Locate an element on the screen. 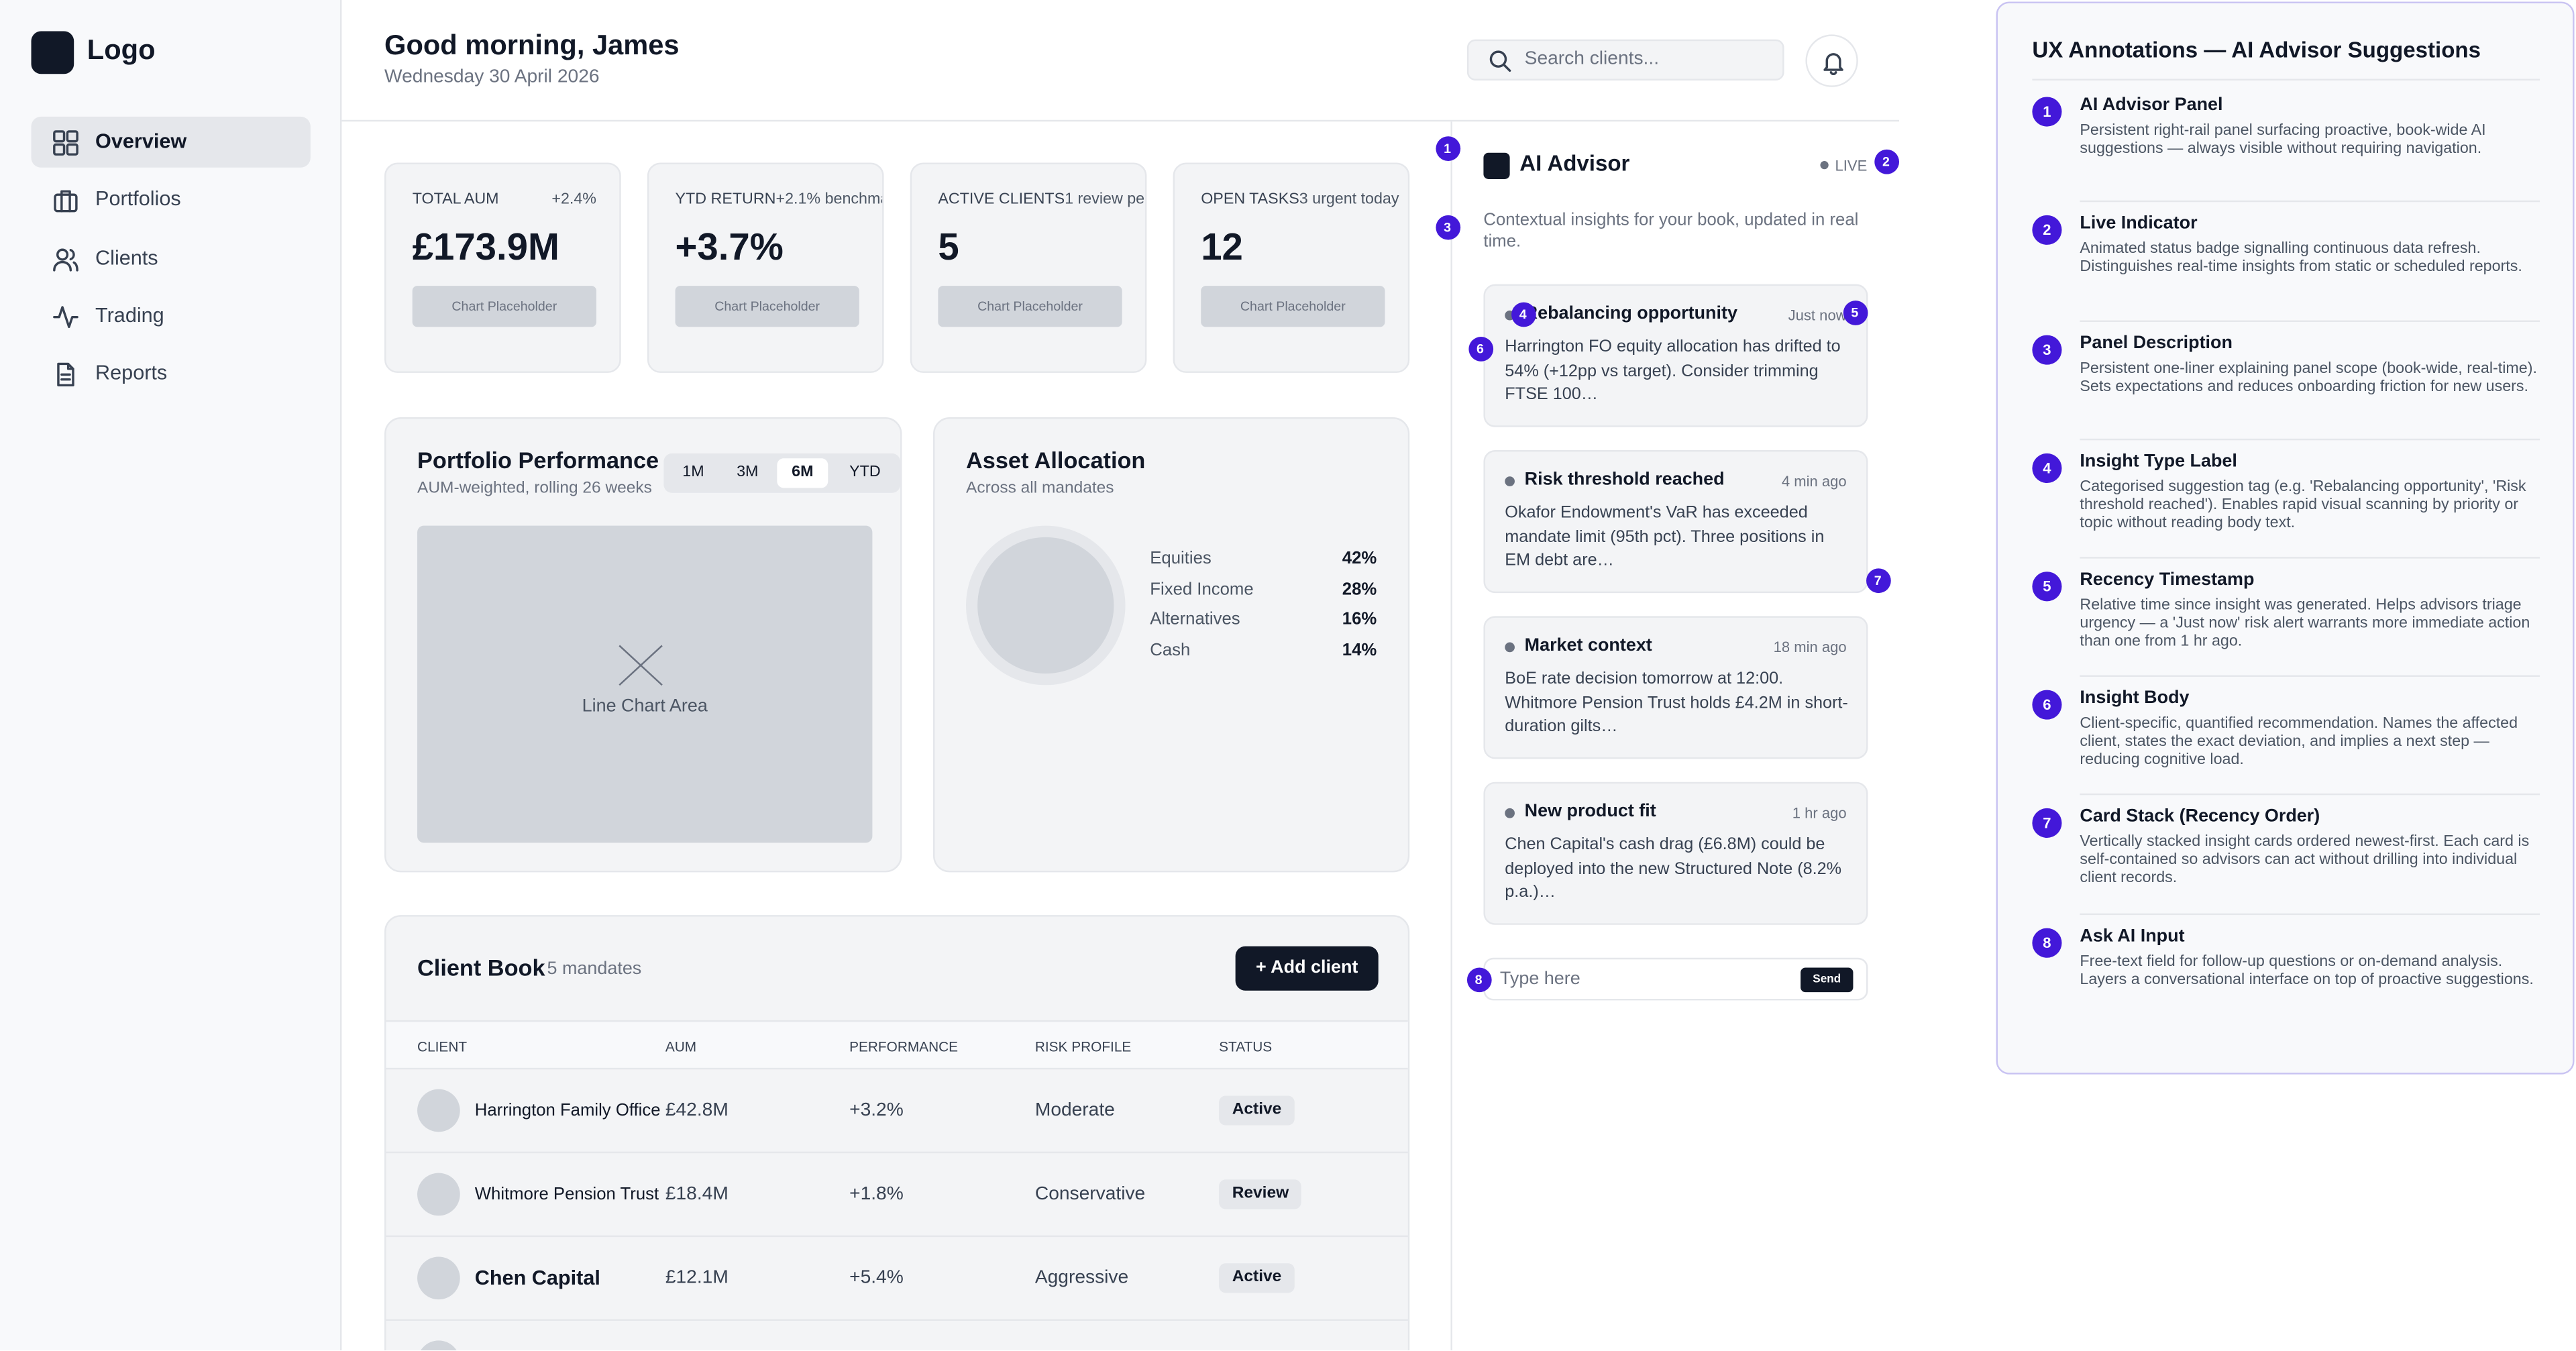 This screenshot has width=2576, height=1351. sidebar is located at coordinates (171, 675).